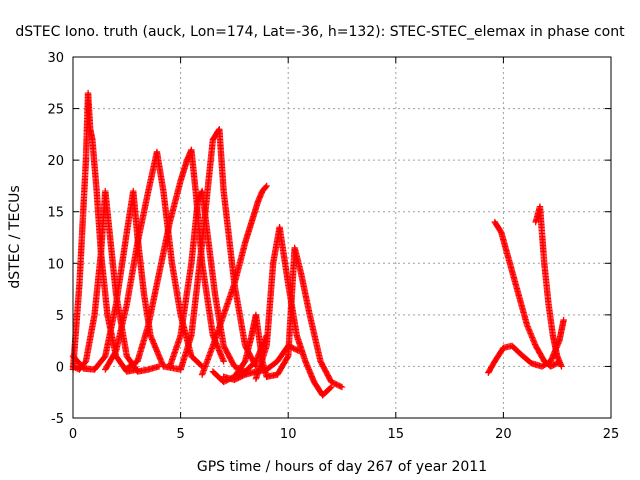  Describe the element at coordinates (55, 161) in the screenshot. I see `y-tick-label: 20` at that location.